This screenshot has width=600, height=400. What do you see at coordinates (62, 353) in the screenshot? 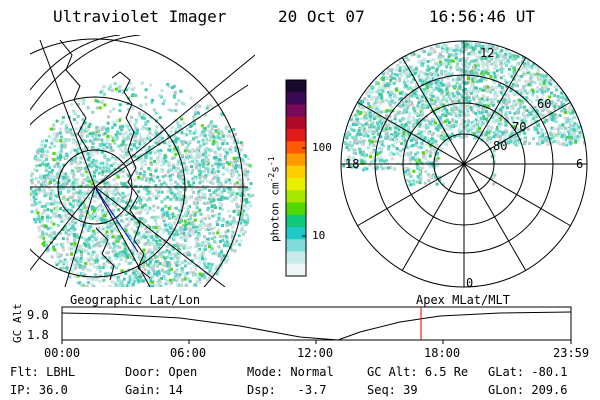
I see `altitude-xtick-0000: 00:00` at bounding box center [62, 353].